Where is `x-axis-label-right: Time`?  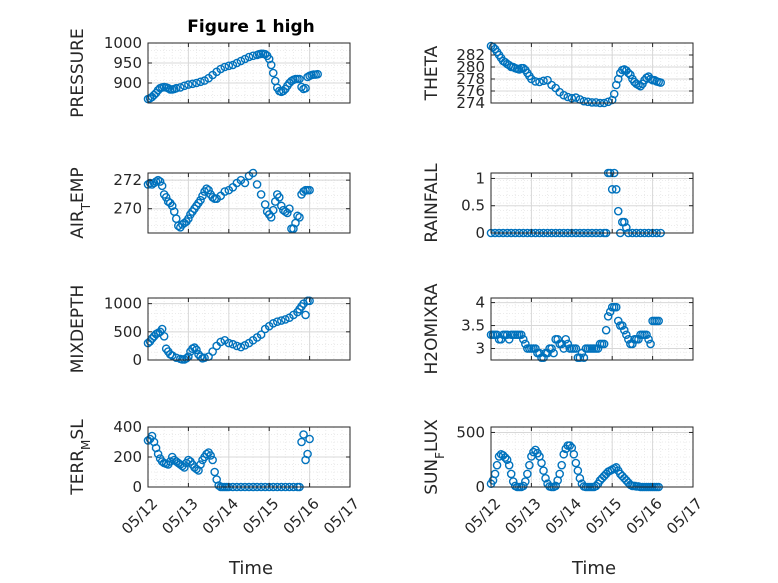 x-axis-label-right: Time is located at coordinates (593, 568).